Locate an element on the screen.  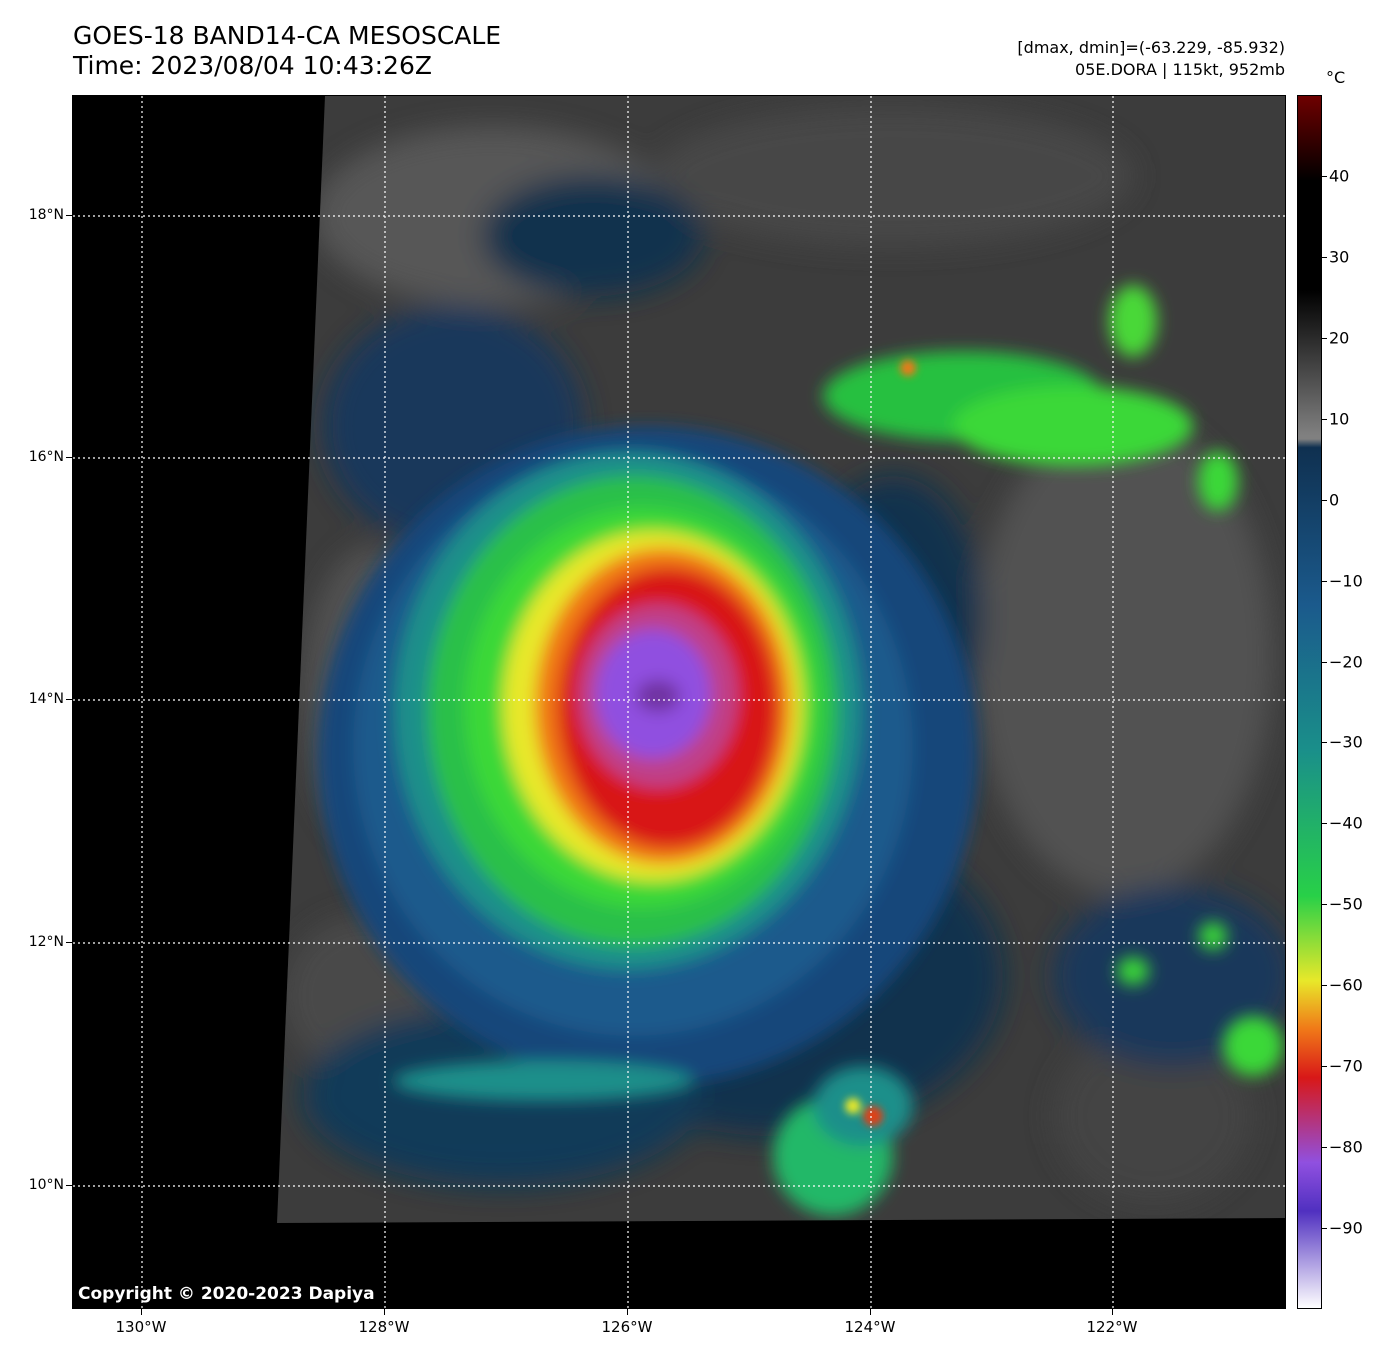
copyright-text: Copyright © 2020-2023 Dapiya is located at coordinates (226, 1294).